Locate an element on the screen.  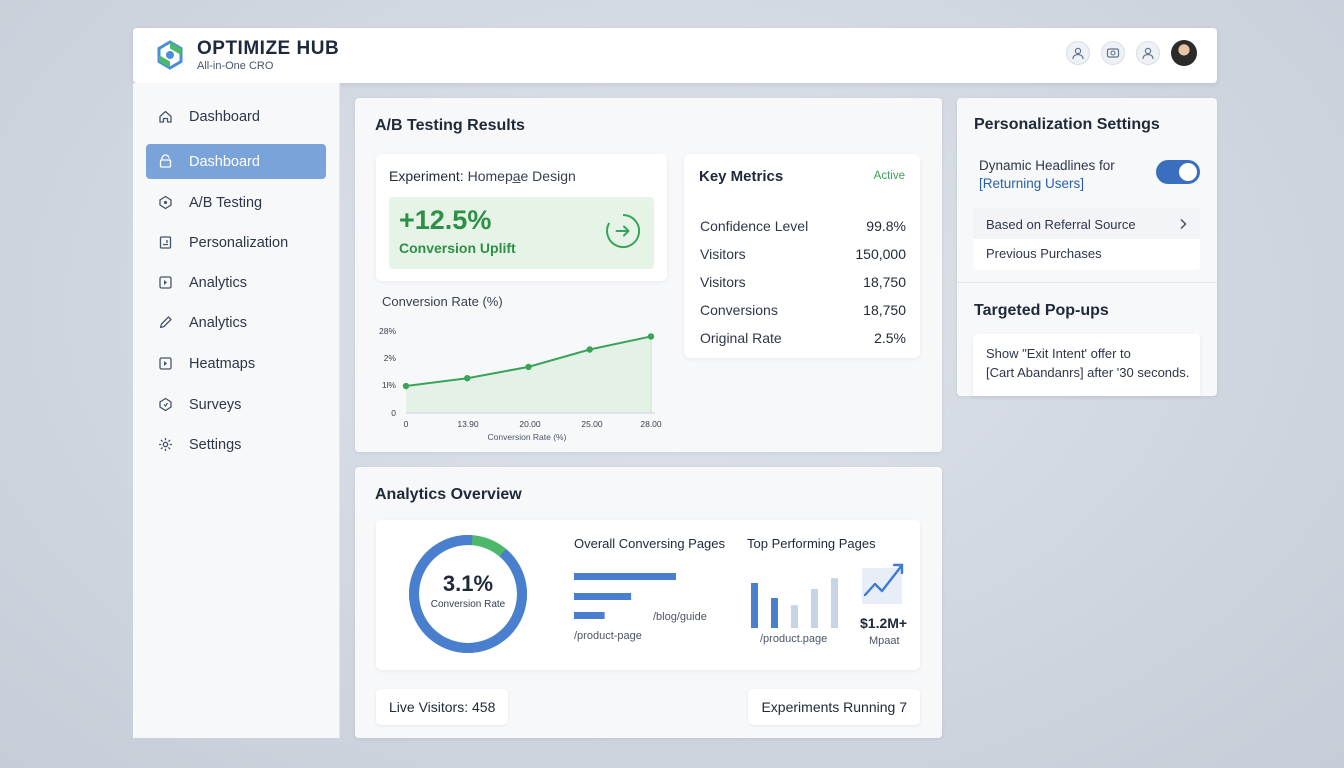
x-tick-label: 28.00 is located at coordinates (651, 424).